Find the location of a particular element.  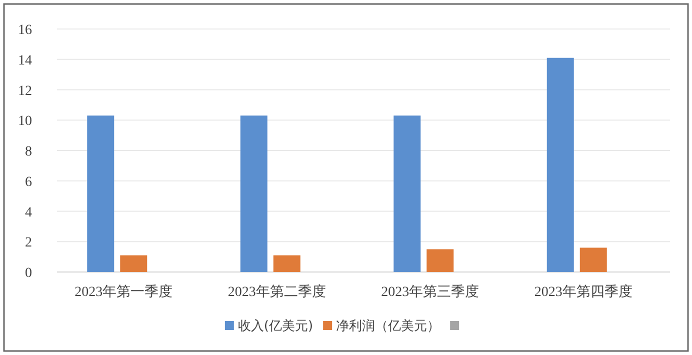

y-tick-label: 8 is located at coordinates (28, 152).